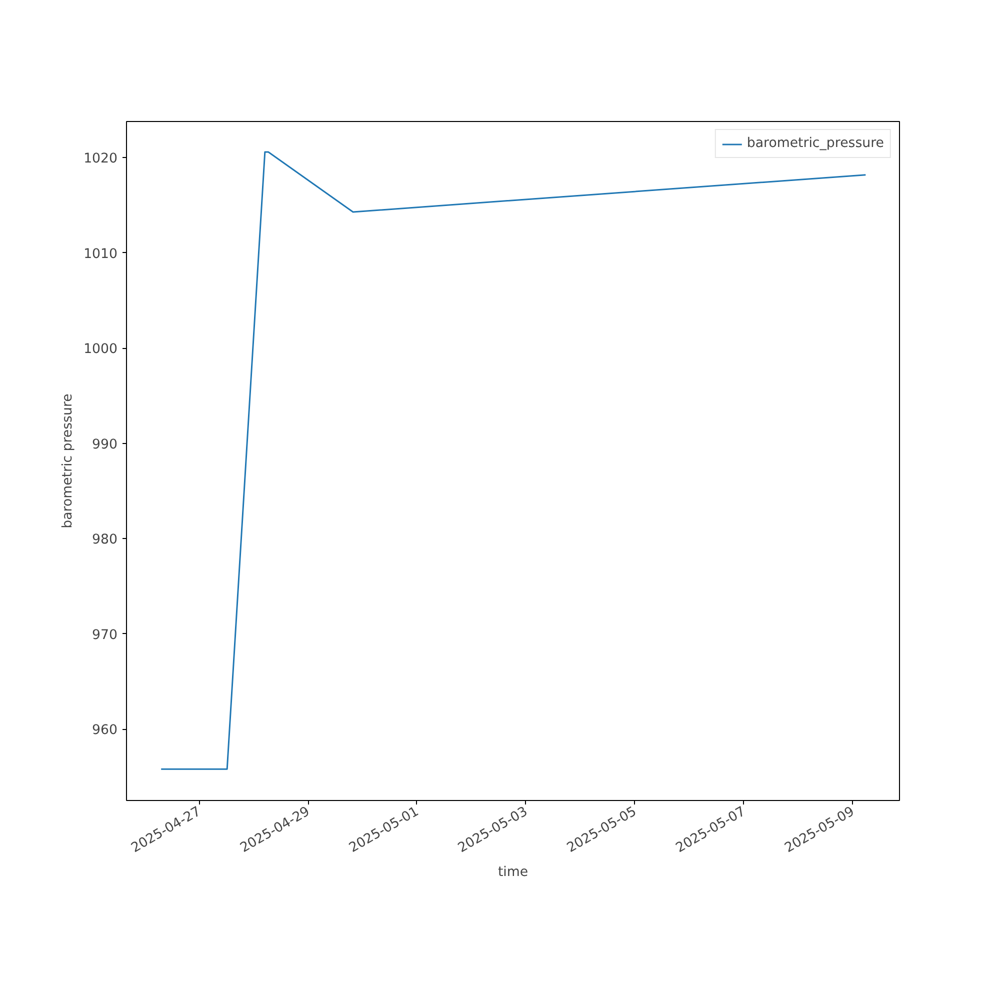 Image resolution: width=1000 pixels, height=1000 pixels. I want to click on x-axis-title: time, so click(513, 872).